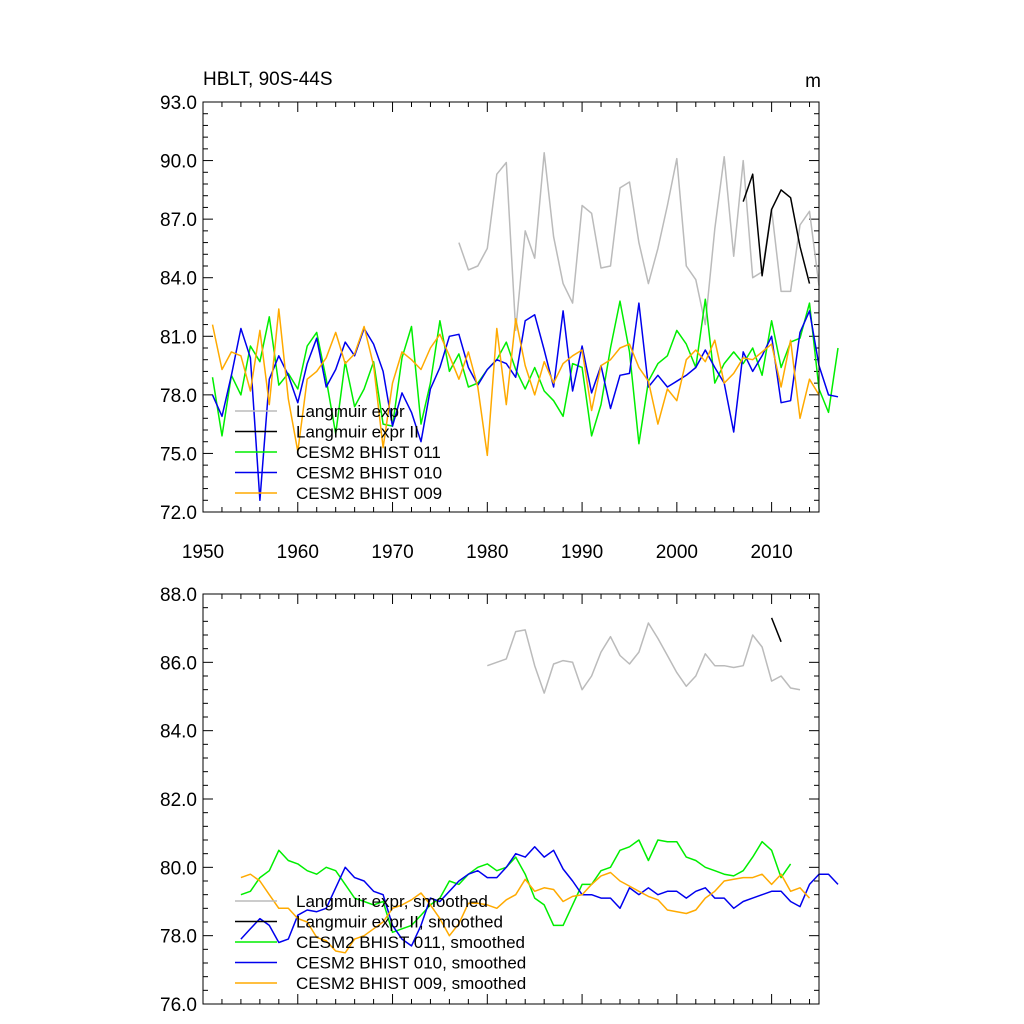  Describe the element at coordinates (677, 552) in the screenshot. I see `x-tick-label: 2000` at that location.